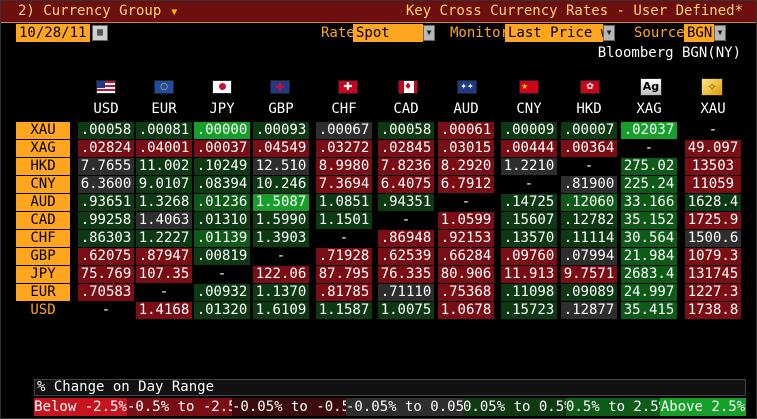 The height and width of the screenshot is (419, 757). Describe the element at coordinates (106, 184) in the screenshot. I see `rate-cell: 6.3600` at that location.